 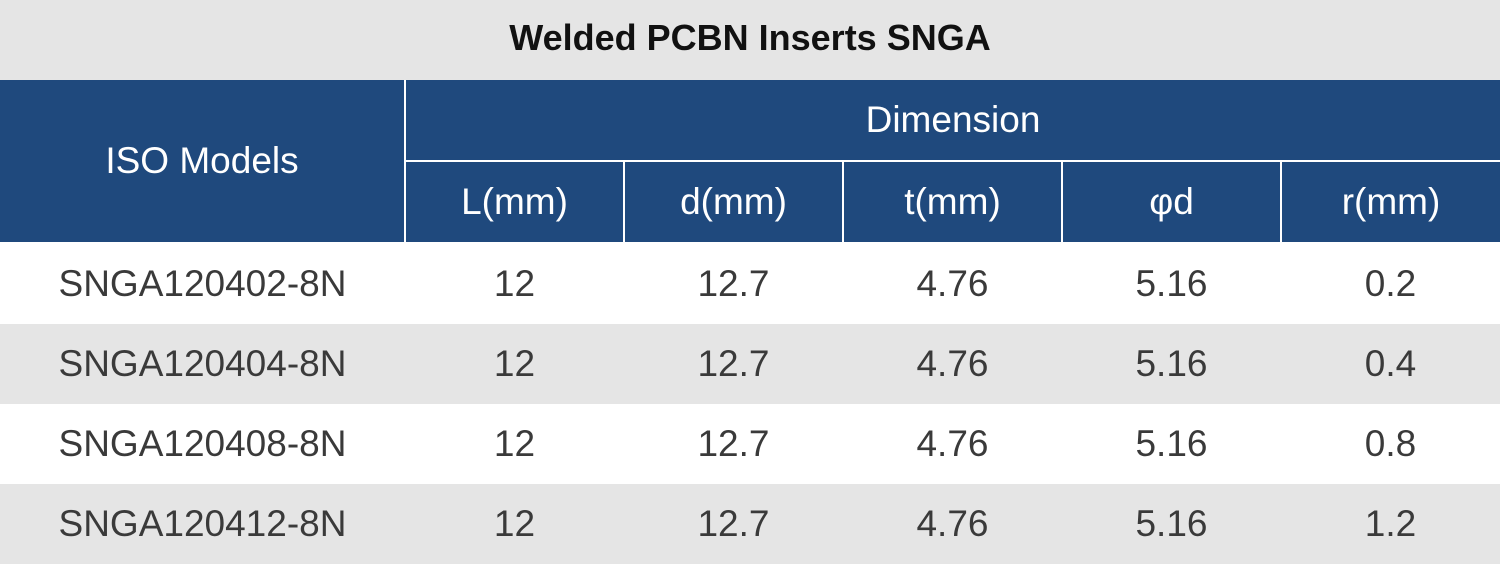 I want to click on model-cell: SNGA120408-8N, so click(x=202, y=444).